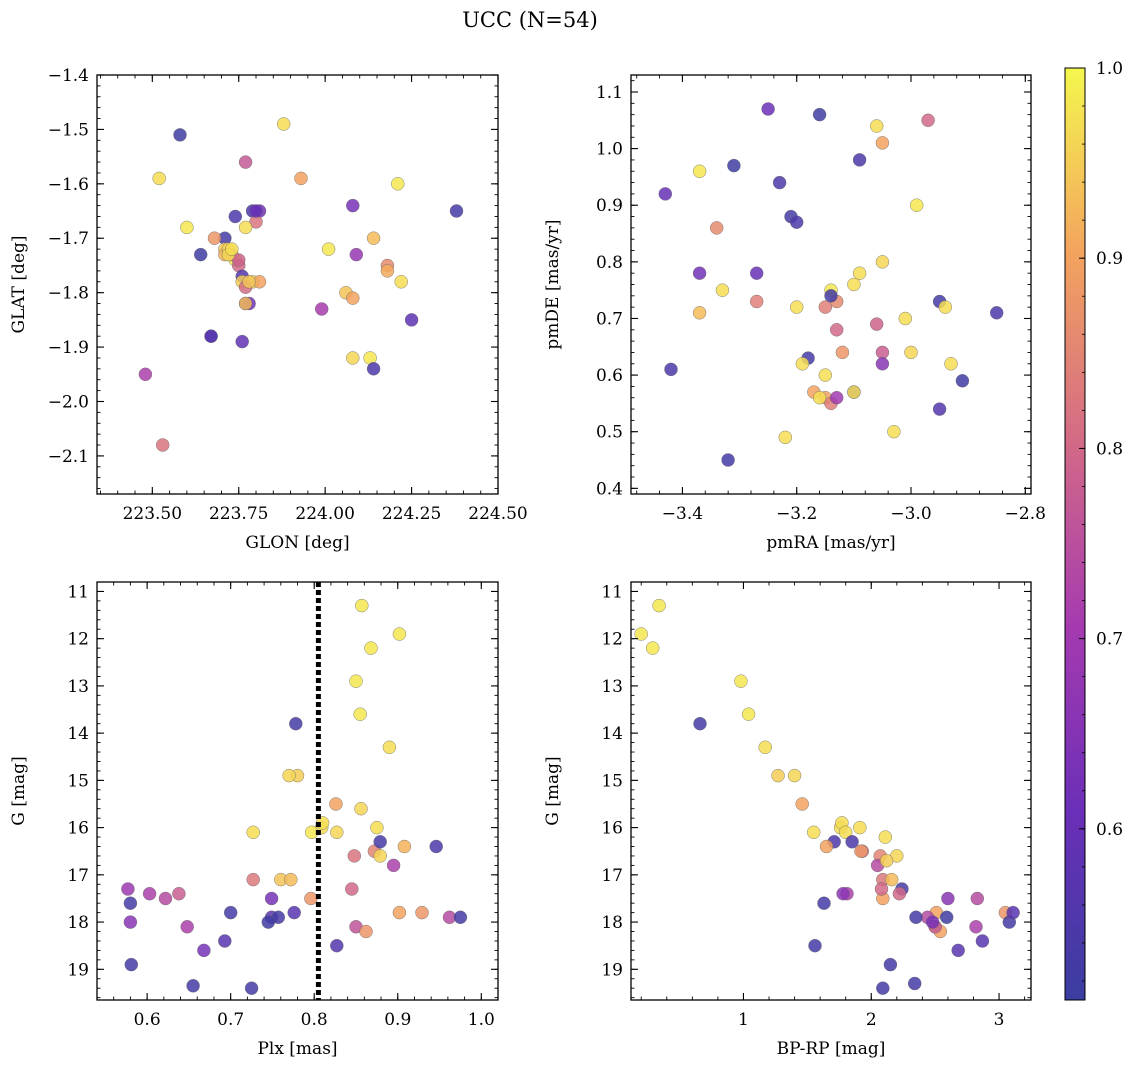 Image resolution: width=1136 pixels, height=1068 pixels. I want to click on colorbar-gradient, so click(1075, 534).